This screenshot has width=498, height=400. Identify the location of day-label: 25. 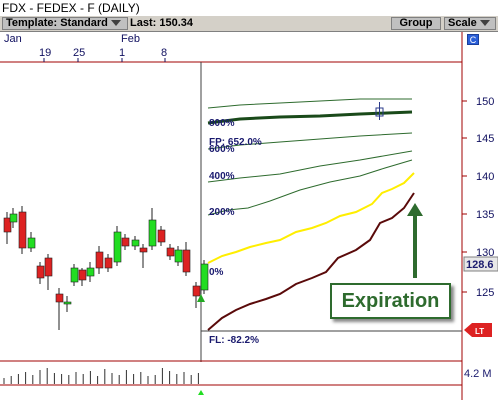
(79, 53).